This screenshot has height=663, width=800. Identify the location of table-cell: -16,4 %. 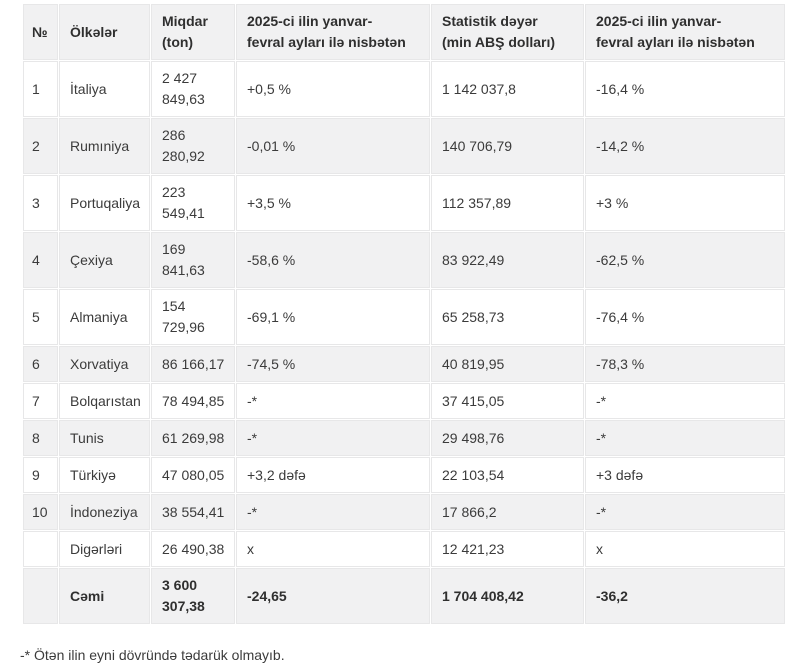
(685, 89).